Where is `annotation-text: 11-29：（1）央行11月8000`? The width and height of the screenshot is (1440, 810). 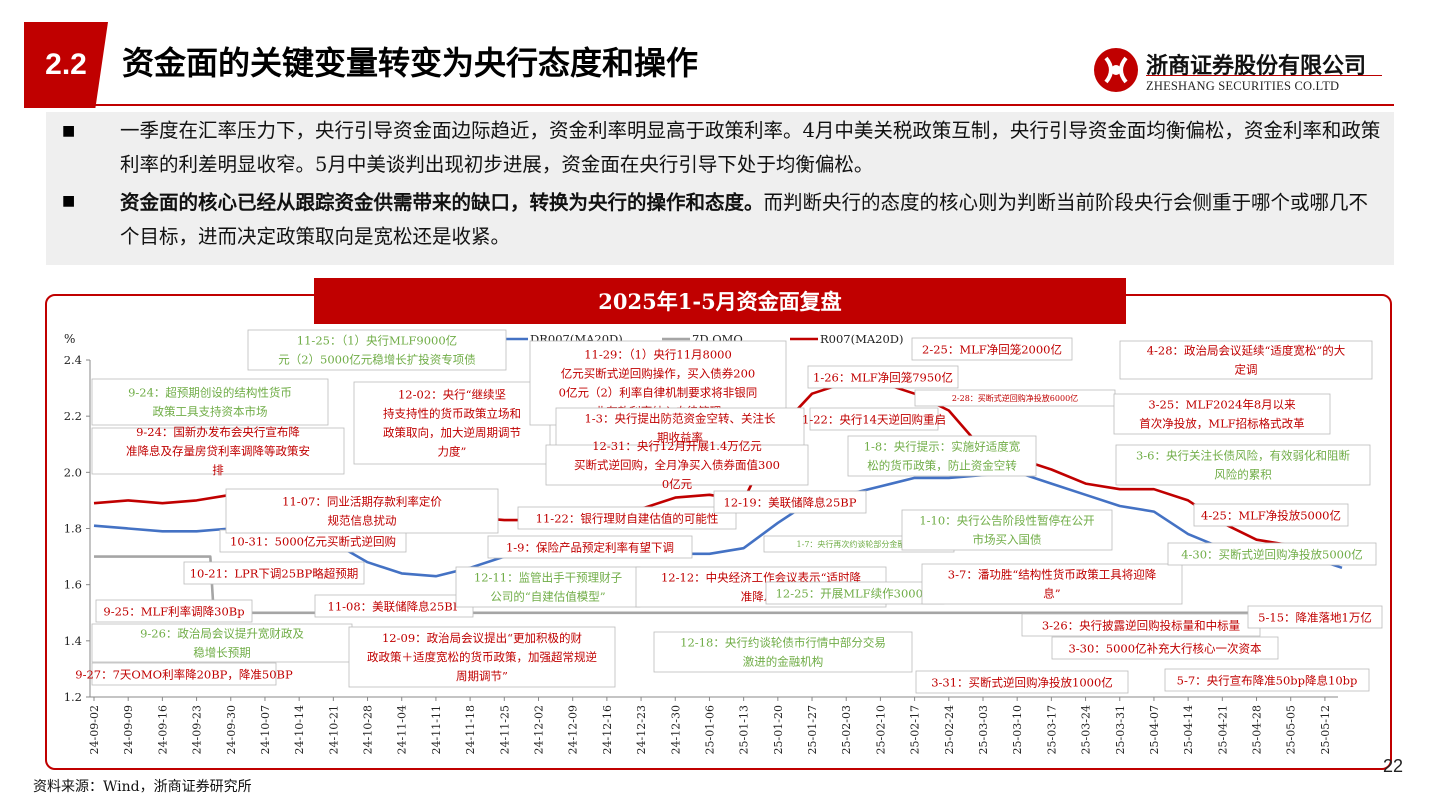
annotation-text: 11-29：（1）央行11月8000 is located at coordinates (658, 355).